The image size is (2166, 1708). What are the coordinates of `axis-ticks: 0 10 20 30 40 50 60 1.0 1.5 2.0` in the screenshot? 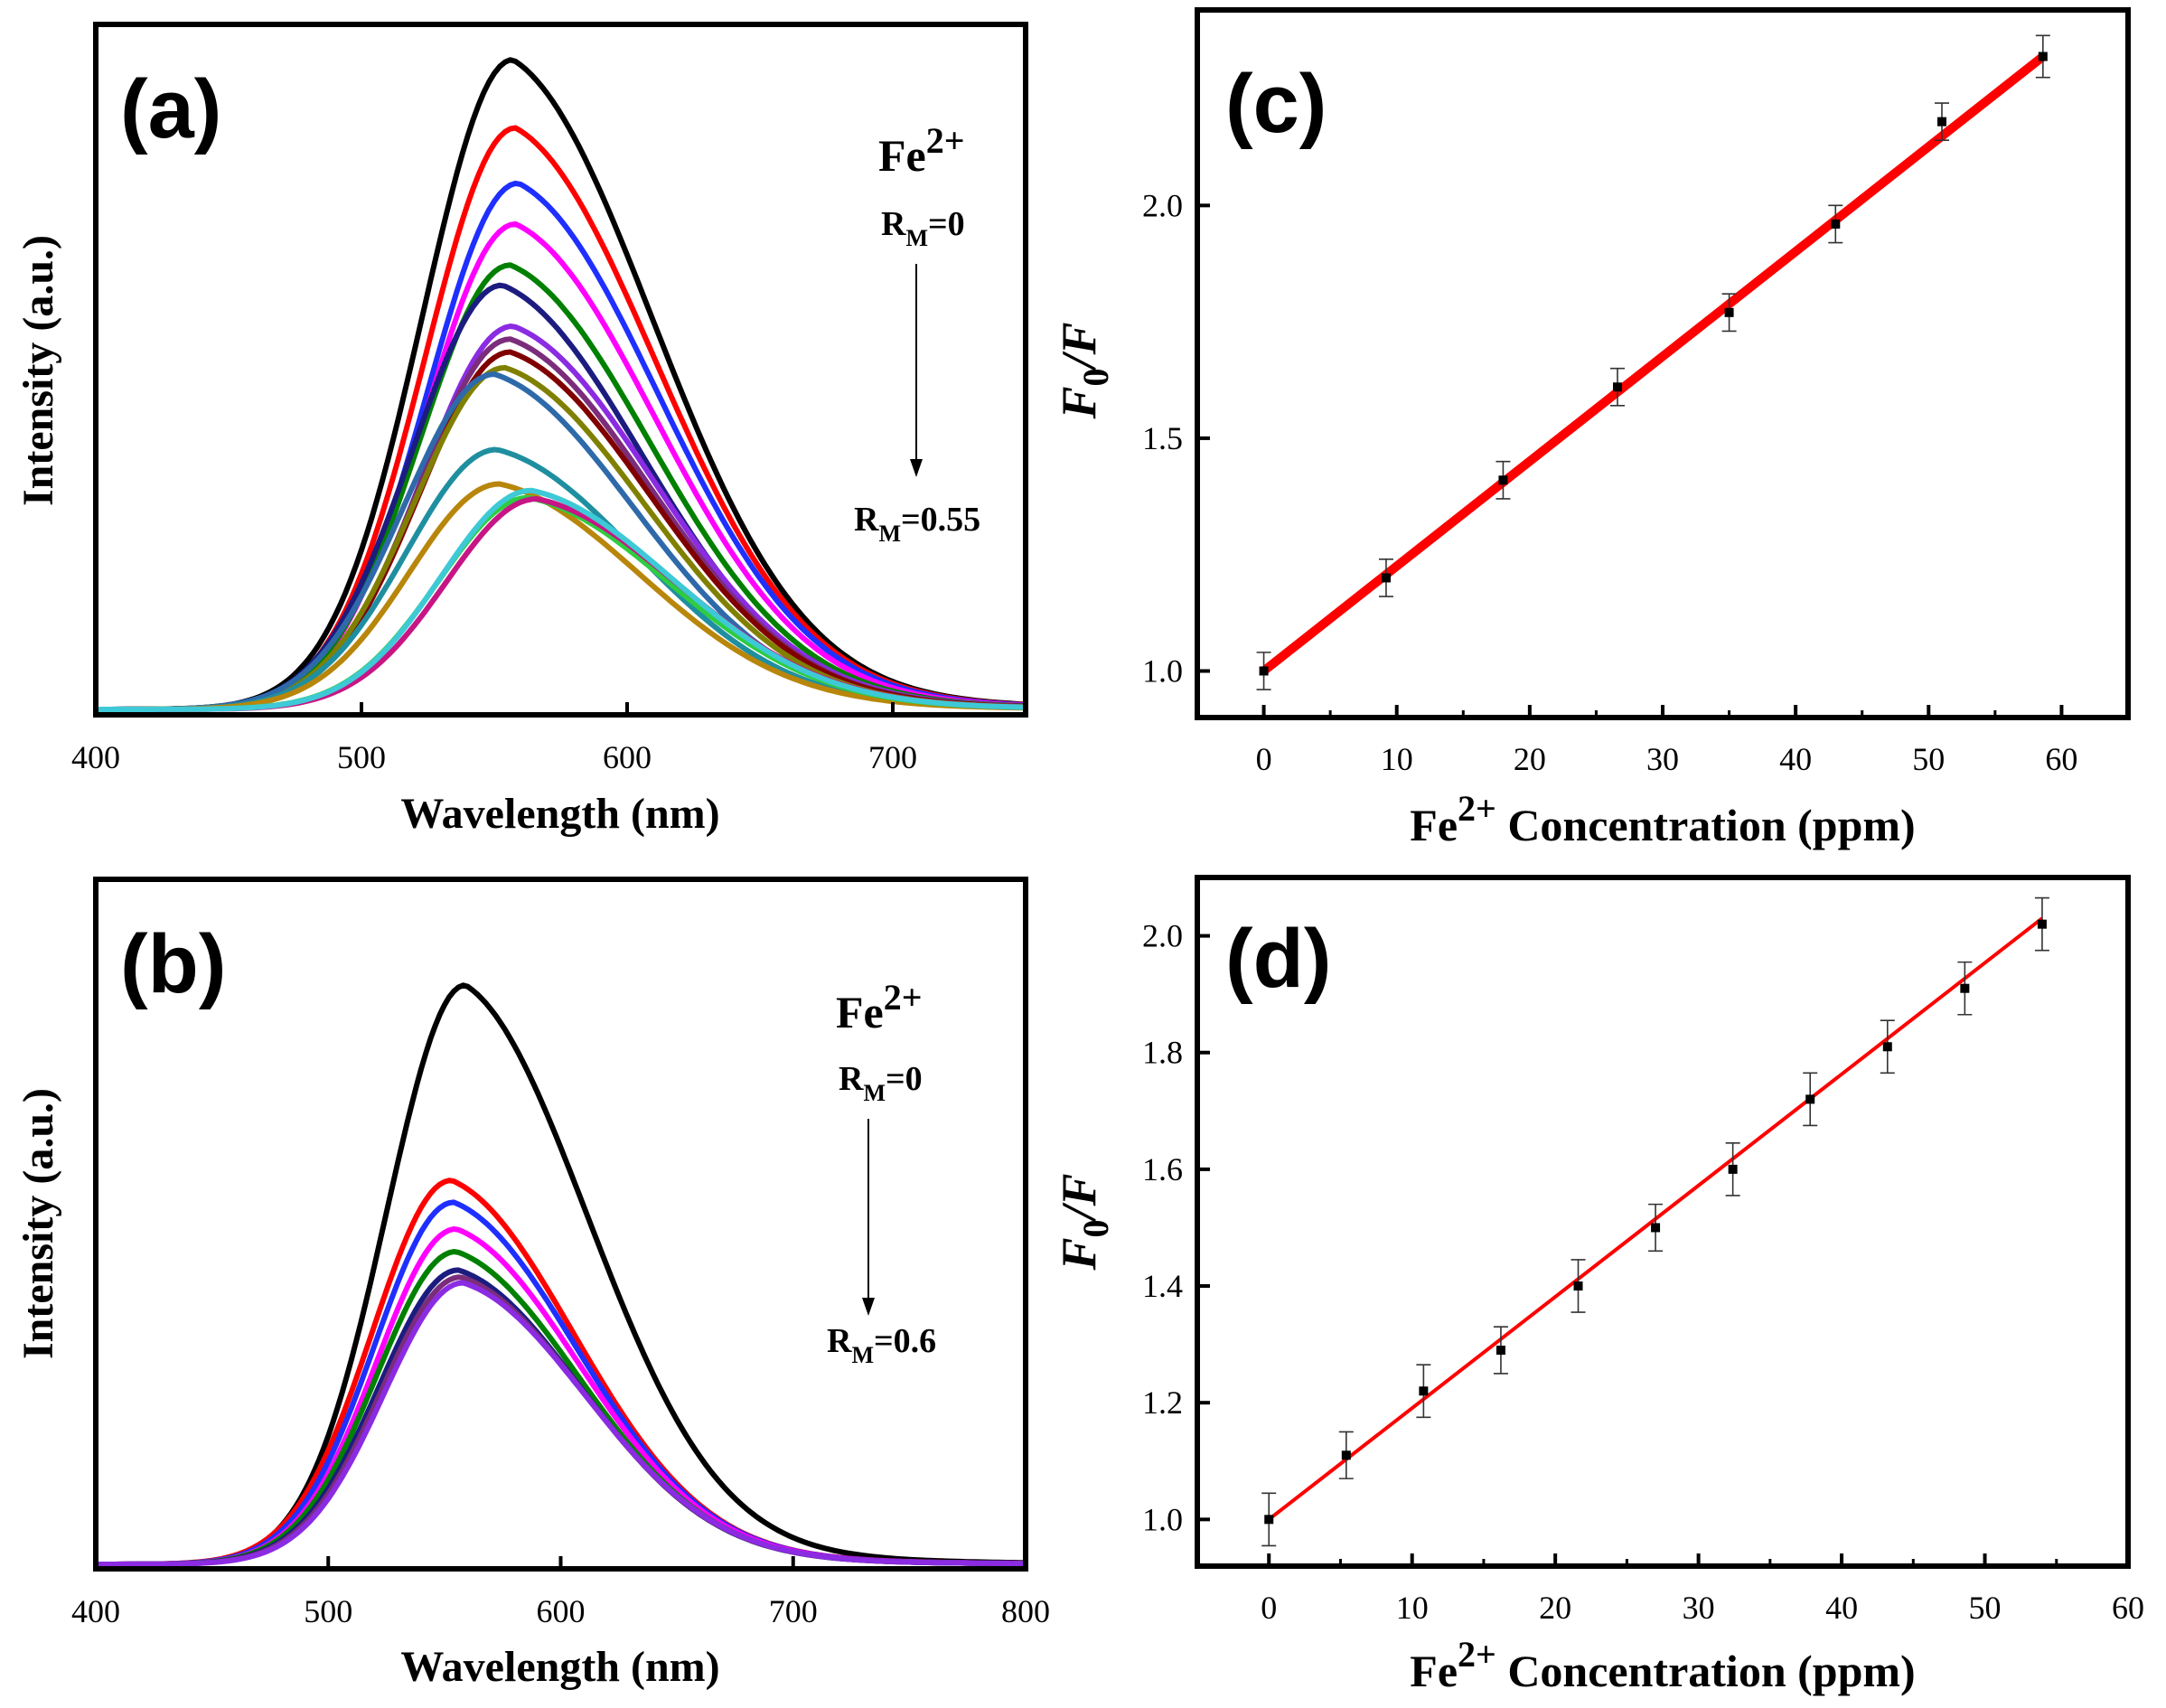 It's located at (1609, 482).